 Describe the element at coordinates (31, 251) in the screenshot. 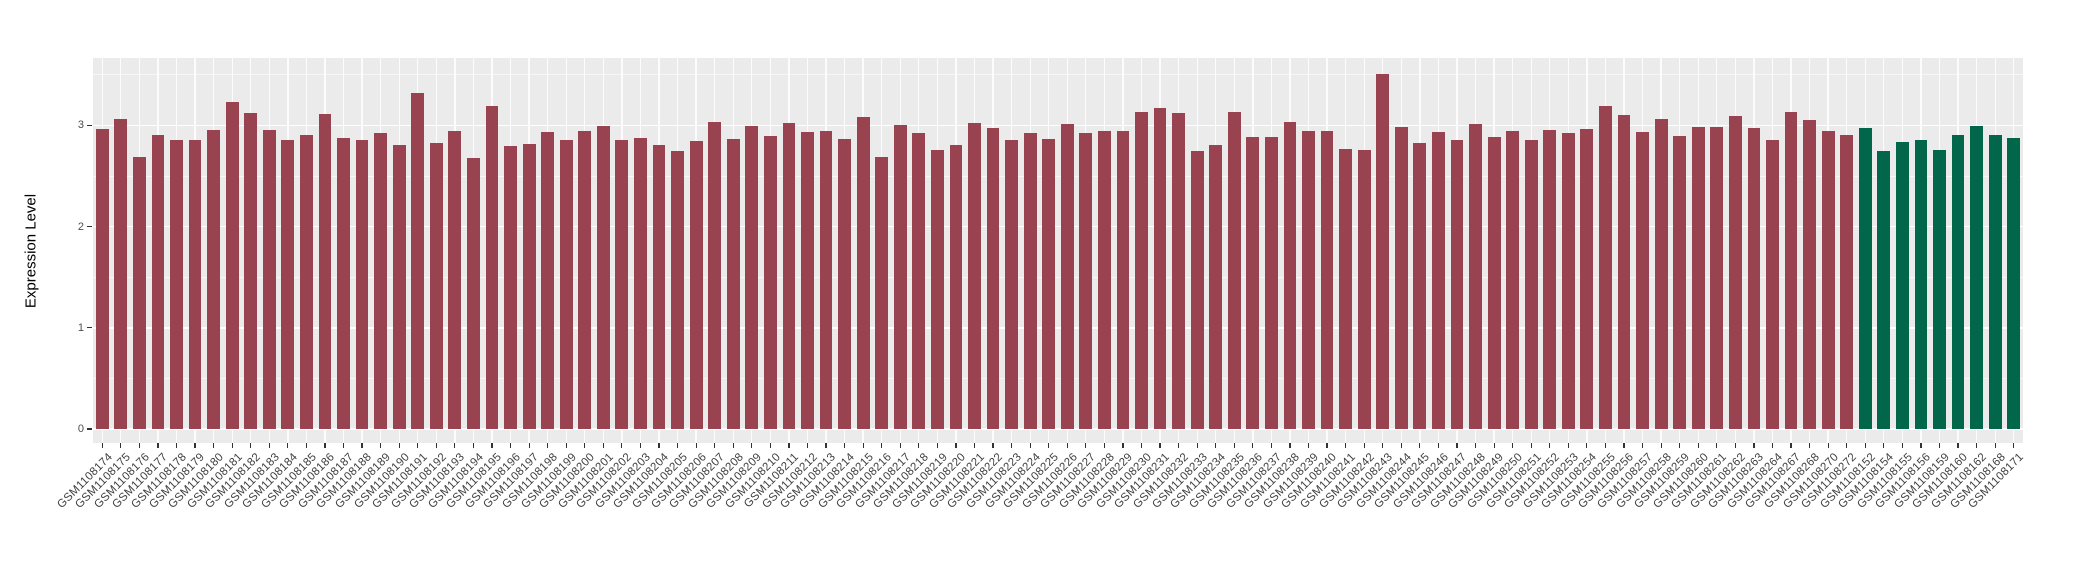

I see `y-axis-title: Expression Level` at that location.